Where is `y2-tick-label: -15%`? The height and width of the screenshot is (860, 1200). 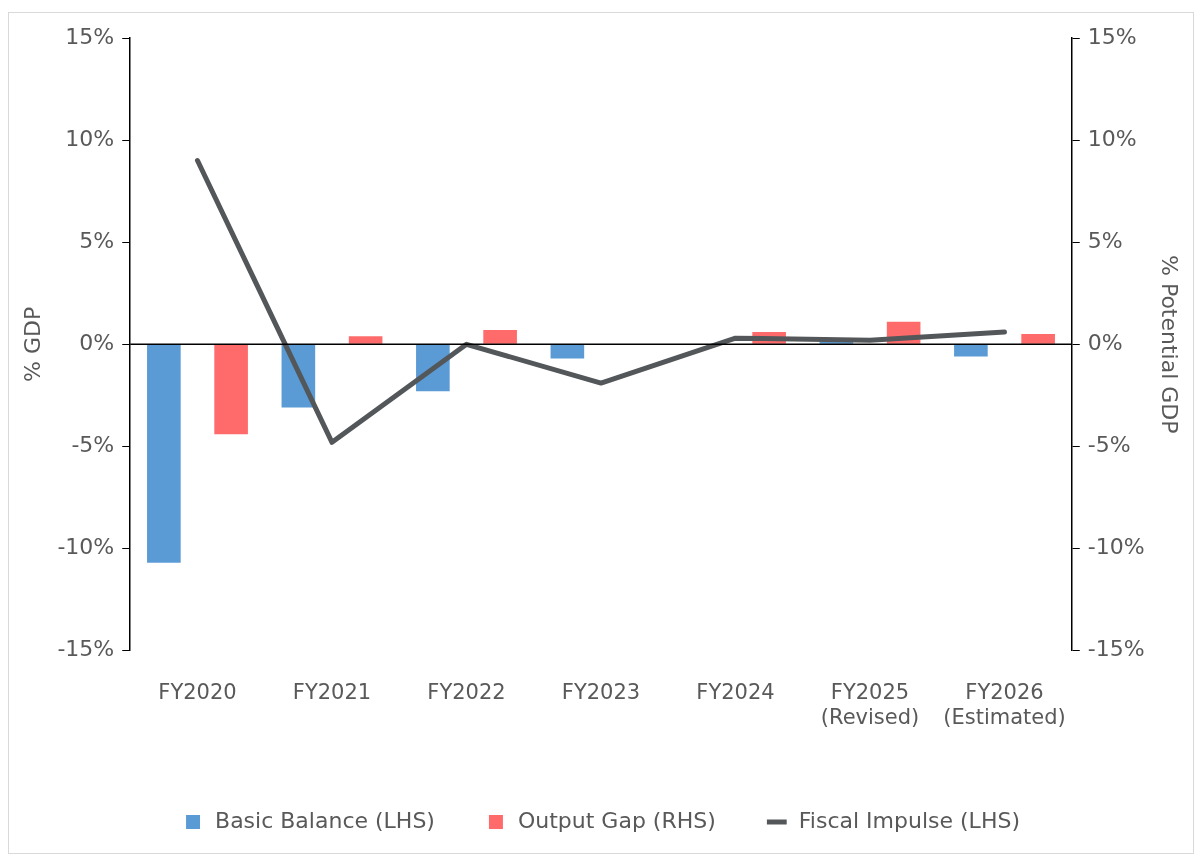 y2-tick-label: -15% is located at coordinates (1116, 649).